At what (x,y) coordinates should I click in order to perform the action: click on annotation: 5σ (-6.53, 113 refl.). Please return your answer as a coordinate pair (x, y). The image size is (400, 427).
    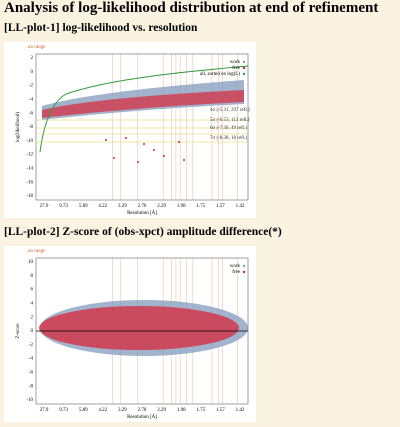
    Looking at the image, I should click on (230, 120).